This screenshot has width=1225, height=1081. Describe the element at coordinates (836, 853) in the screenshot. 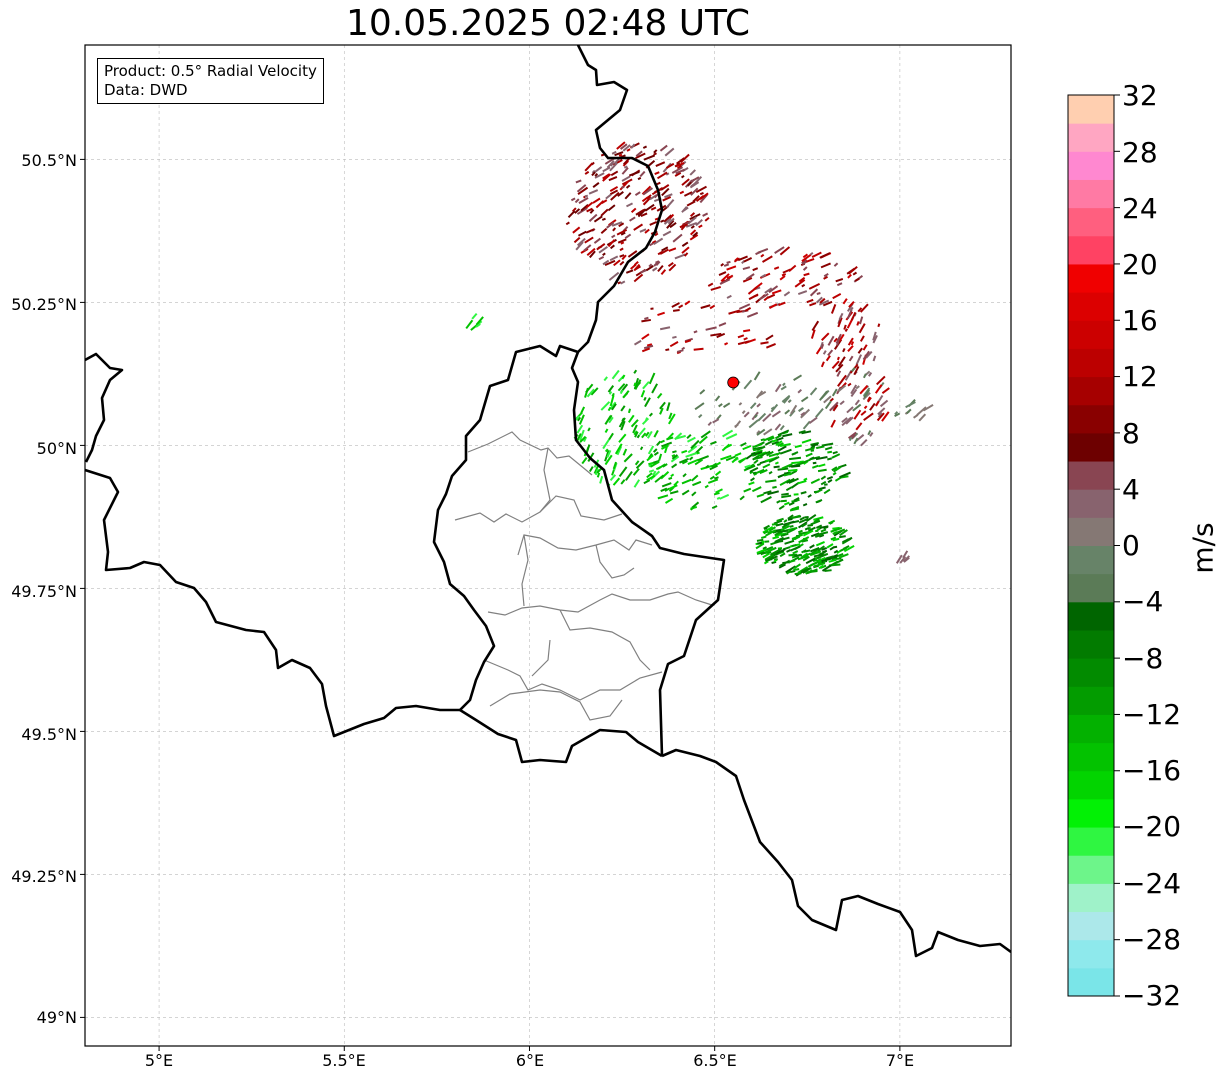

I see `border-germany-france` at that location.